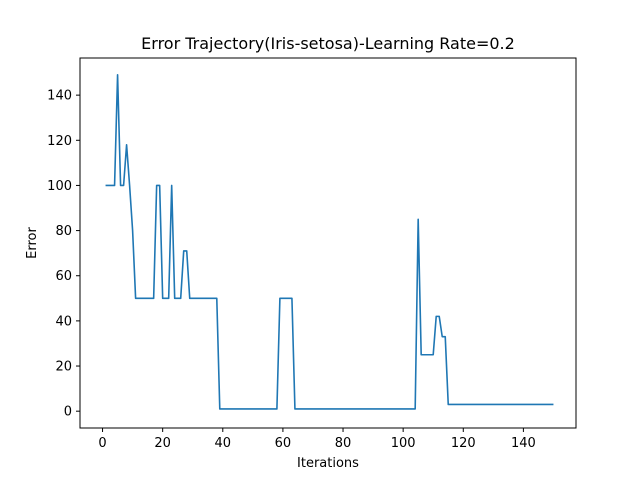 This screenshot has height=480, width=640. What do you see at coordinates (59, 141) in the screenshot?
I see `y-tick-label: 120` at bounding box center [59, 141].